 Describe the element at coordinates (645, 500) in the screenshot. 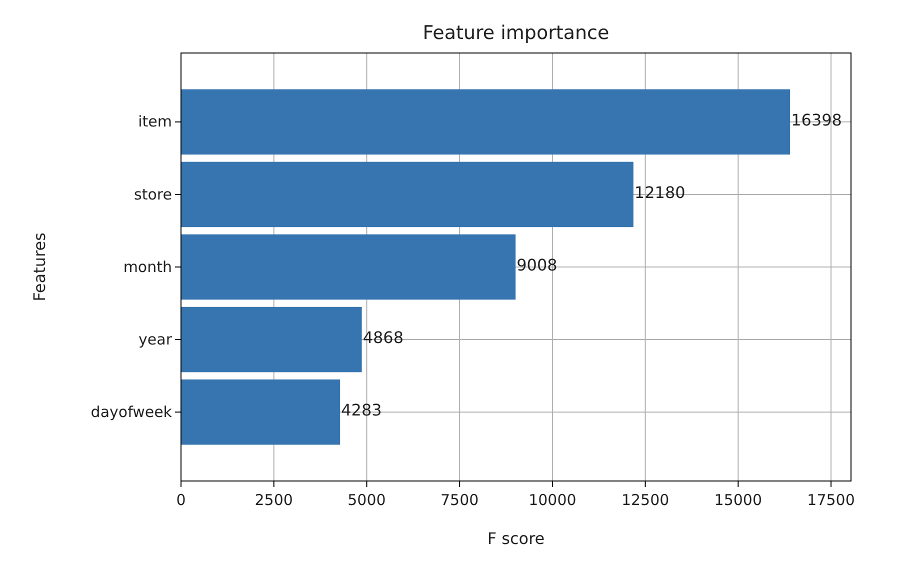

I see `x-tick-label: 12500` at that location.